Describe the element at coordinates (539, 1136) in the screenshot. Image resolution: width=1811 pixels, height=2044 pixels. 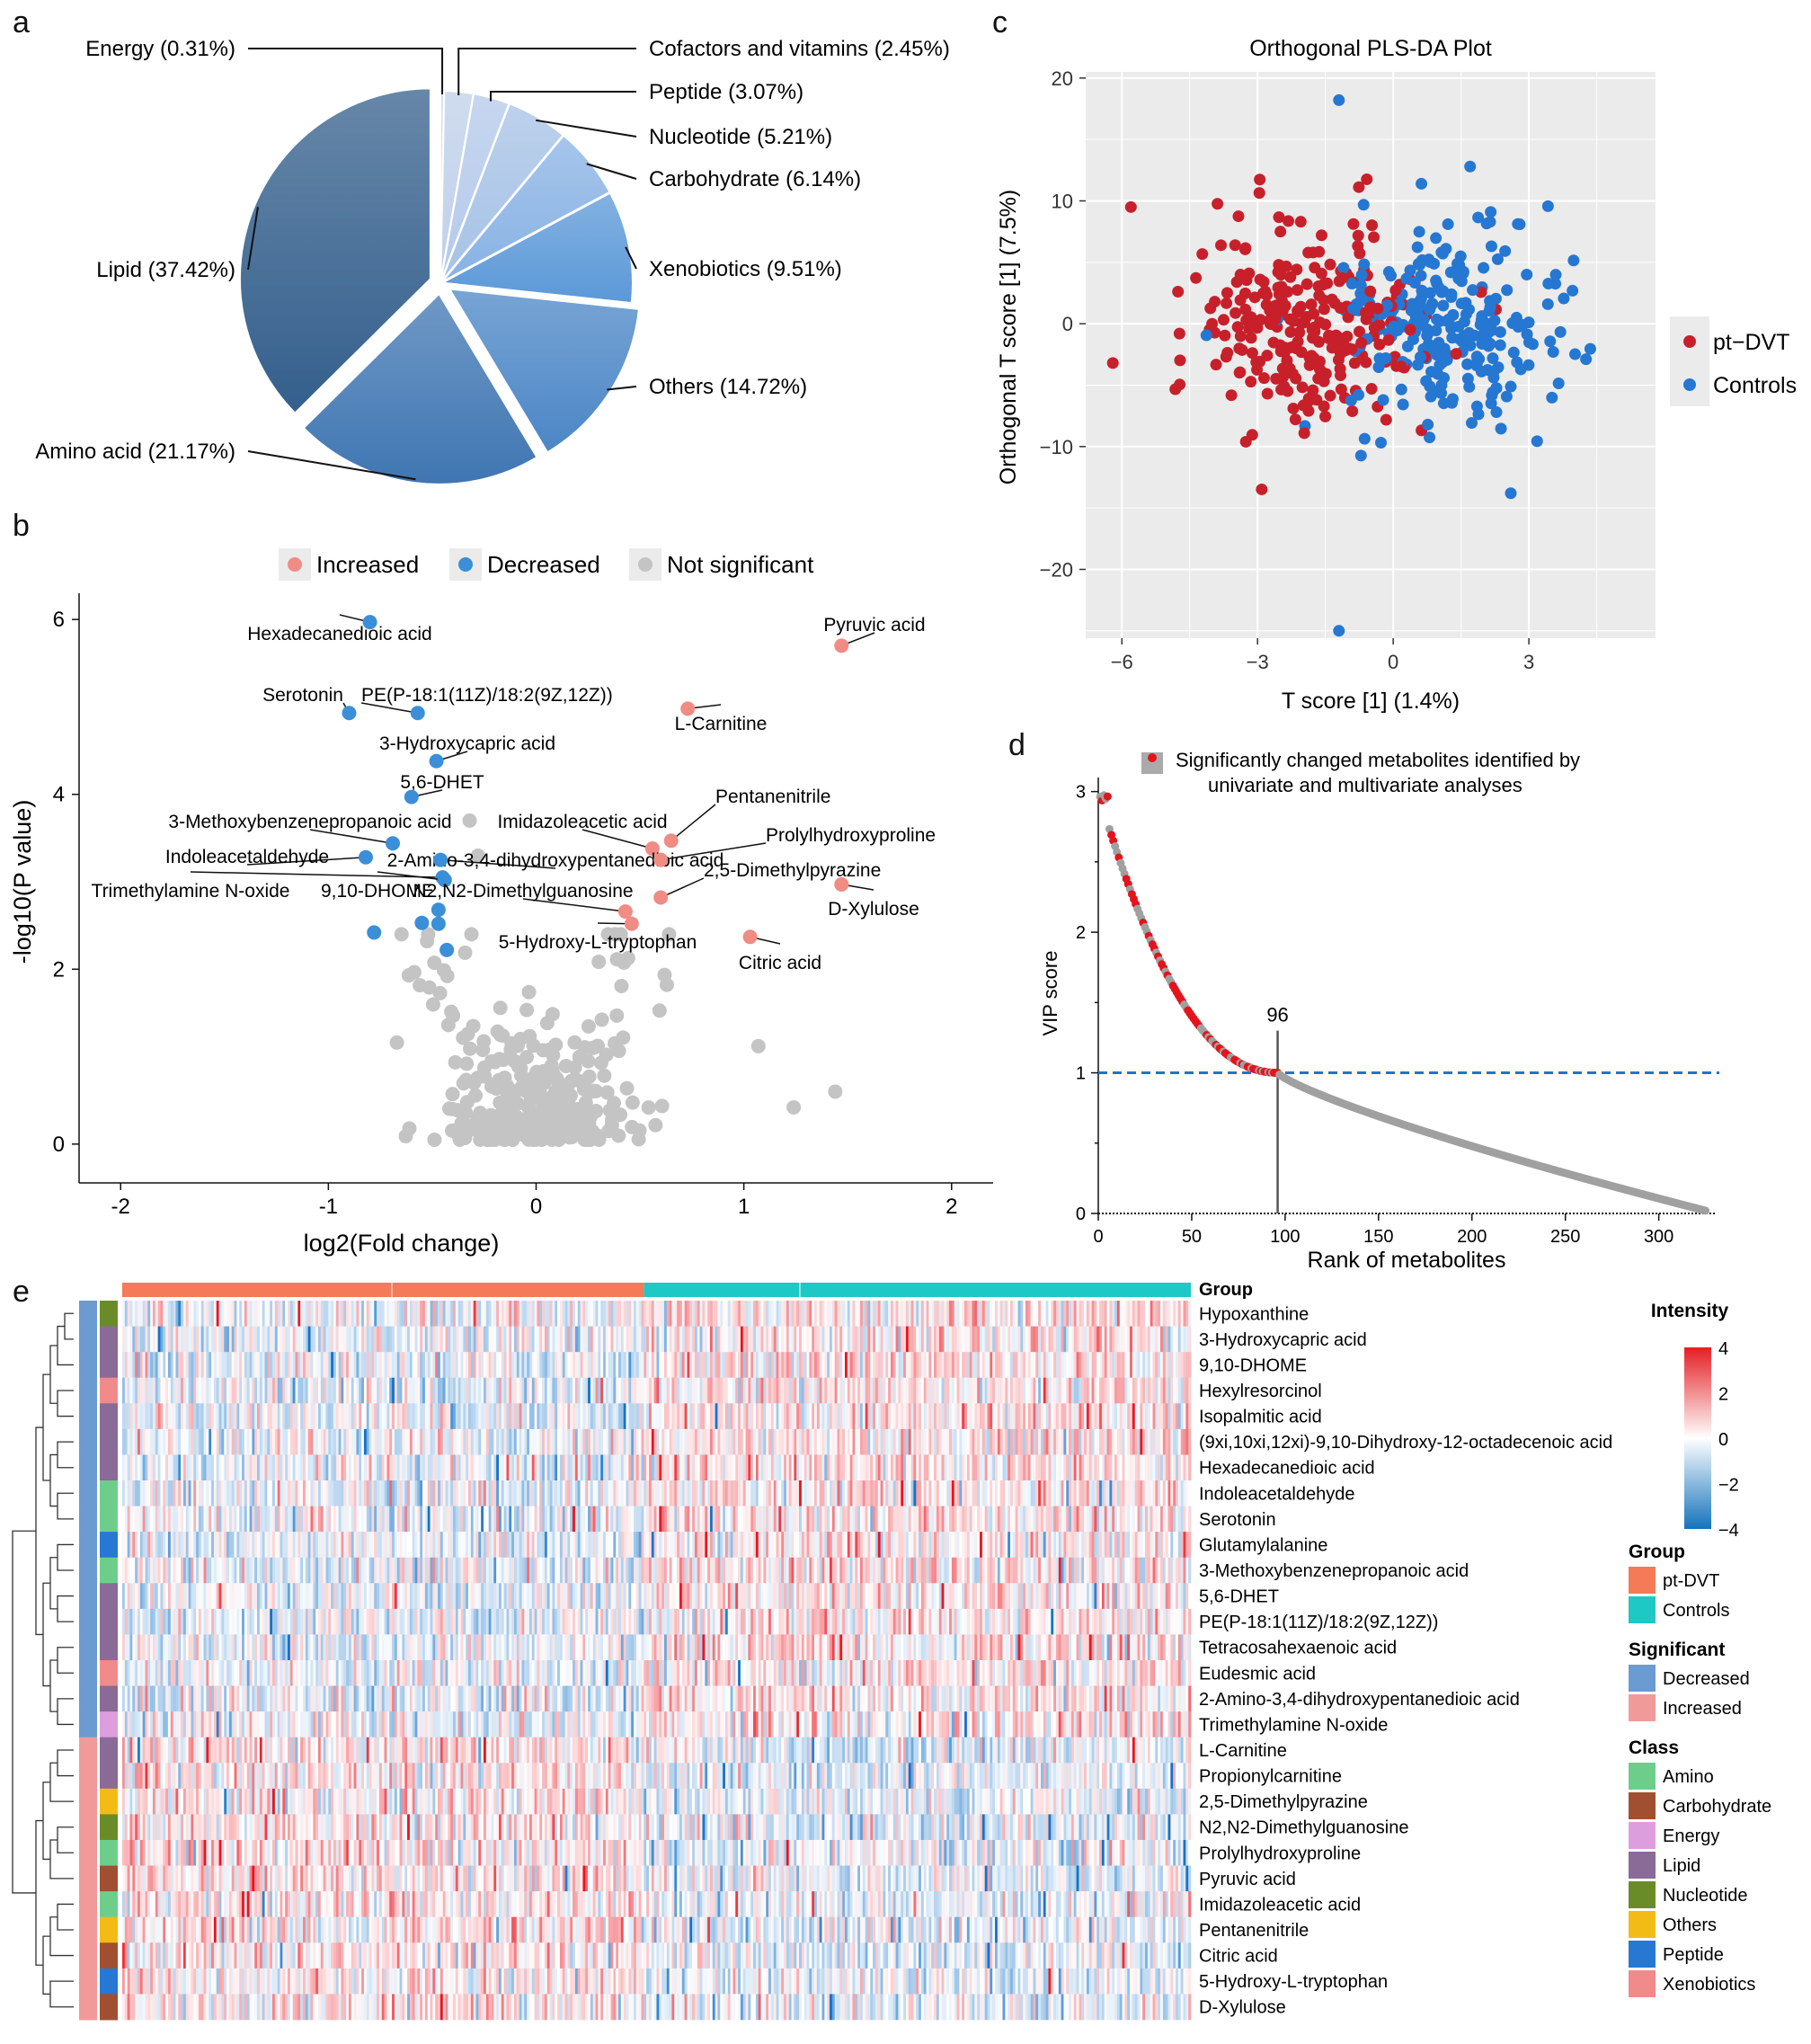
I see `ns-point` at that location.